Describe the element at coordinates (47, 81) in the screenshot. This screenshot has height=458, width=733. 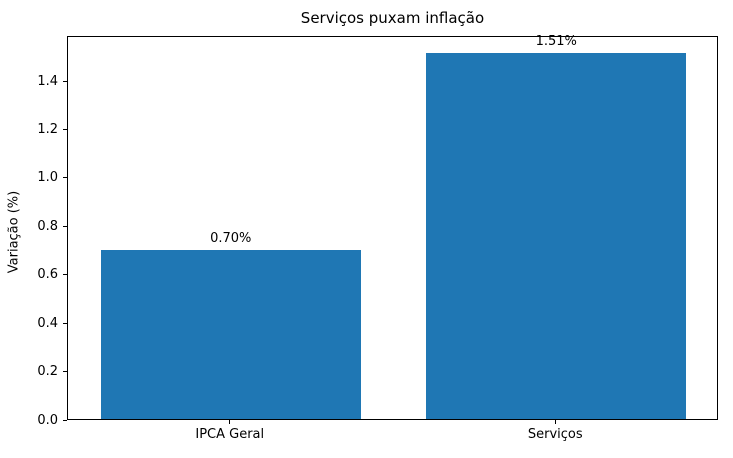
I see `y-tick-label: 1.4` at that location.